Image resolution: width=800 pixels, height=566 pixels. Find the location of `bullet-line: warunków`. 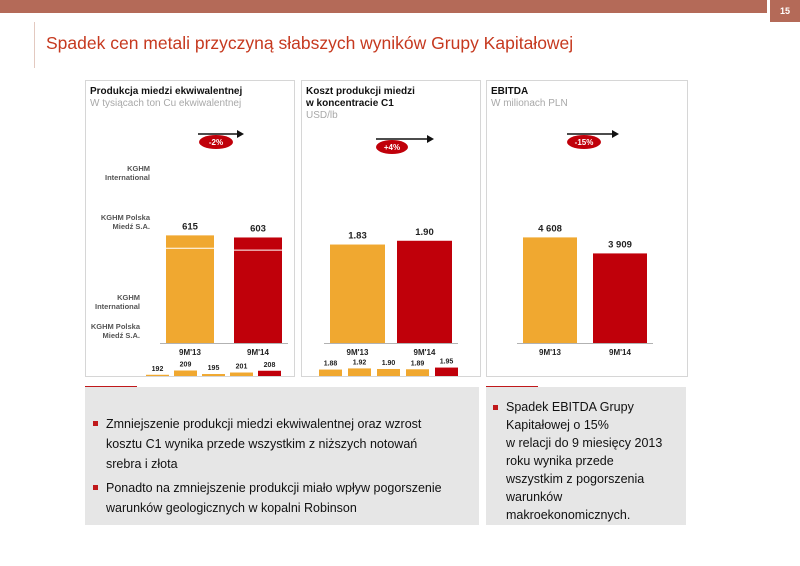

bullet-line: warunków is located at coordinates (534, 497).